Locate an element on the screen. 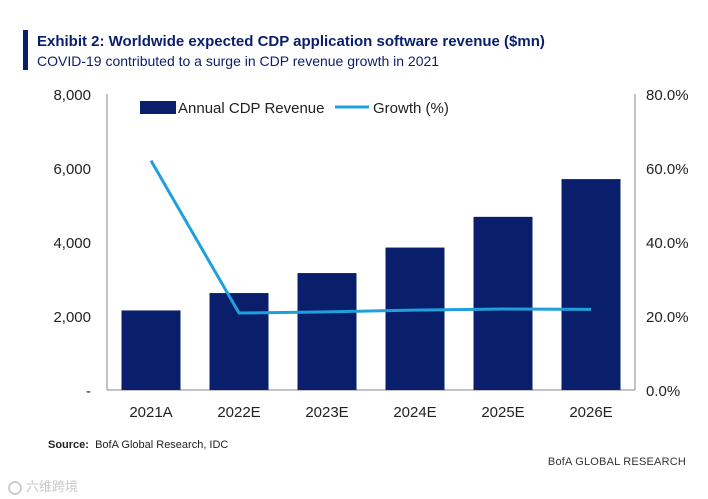 Image resolution: width=708 pixels, height=499 pixels. bar-2026E is located at coordinates (591, 284).